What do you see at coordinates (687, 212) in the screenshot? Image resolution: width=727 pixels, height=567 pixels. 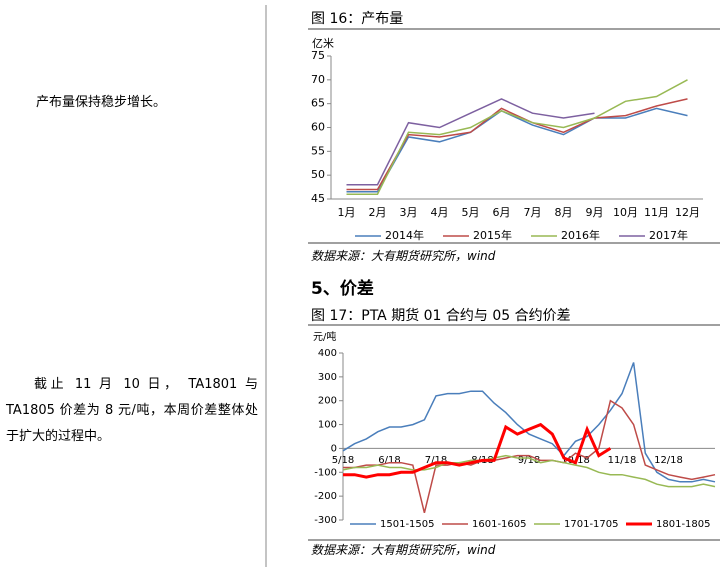 I see `x-tick-label: 12月` at bounding box center [687, 212].